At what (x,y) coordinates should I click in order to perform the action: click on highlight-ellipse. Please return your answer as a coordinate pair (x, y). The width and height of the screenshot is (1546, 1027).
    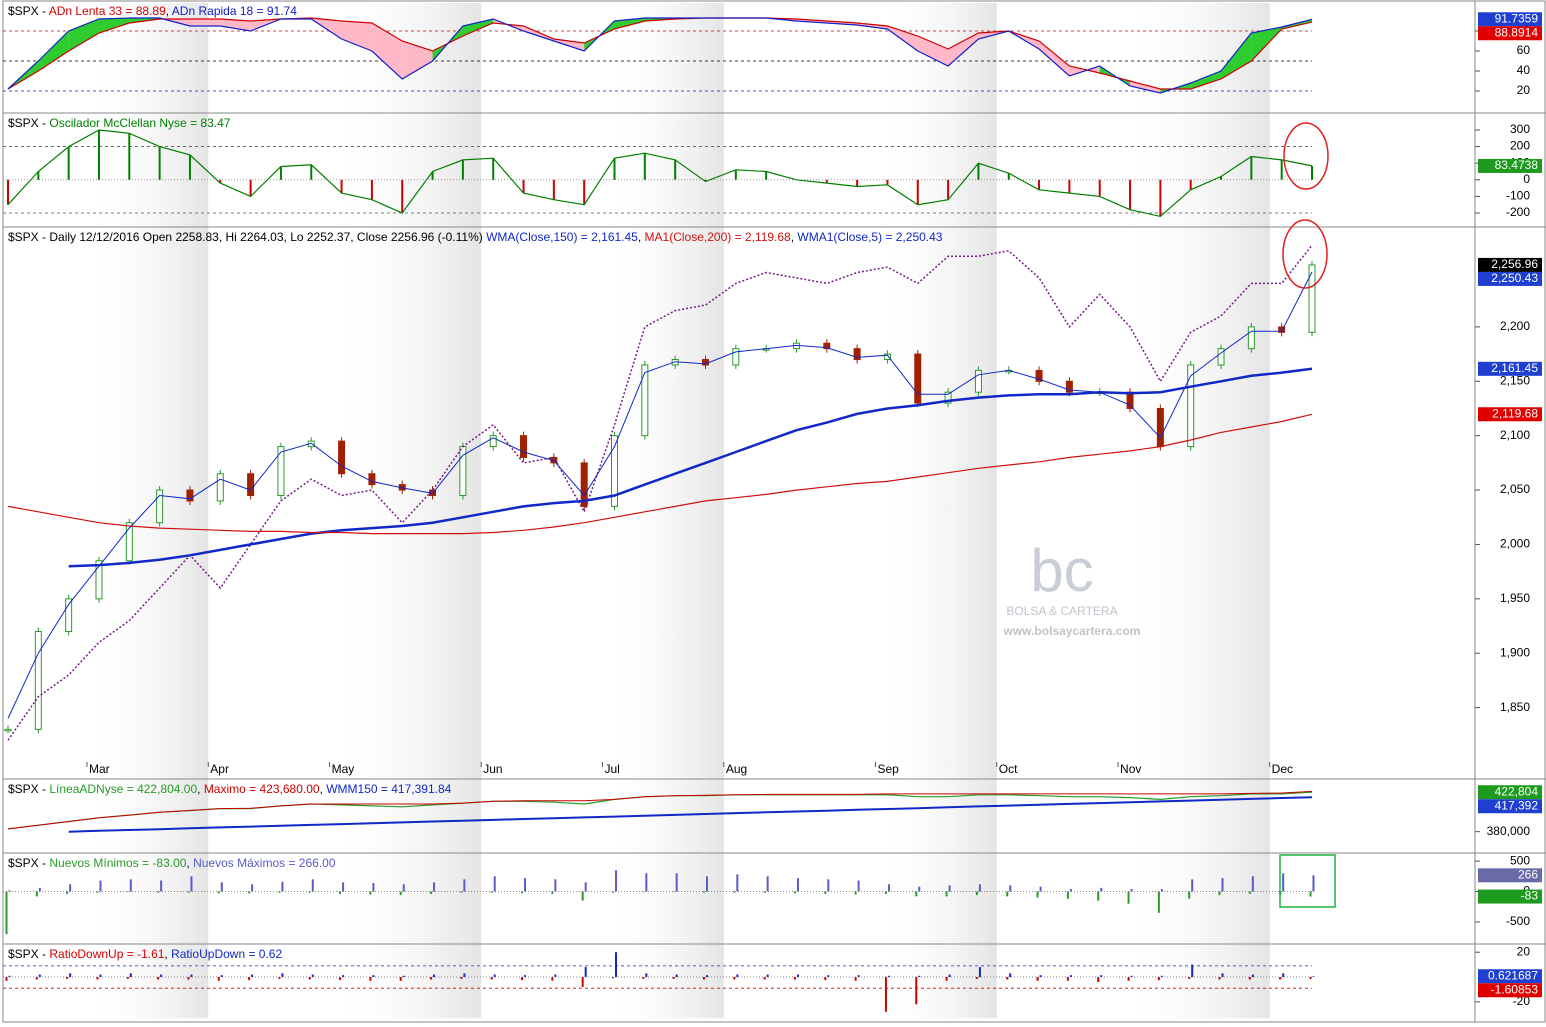
    Looking at the image, I should click on (1305, 254).